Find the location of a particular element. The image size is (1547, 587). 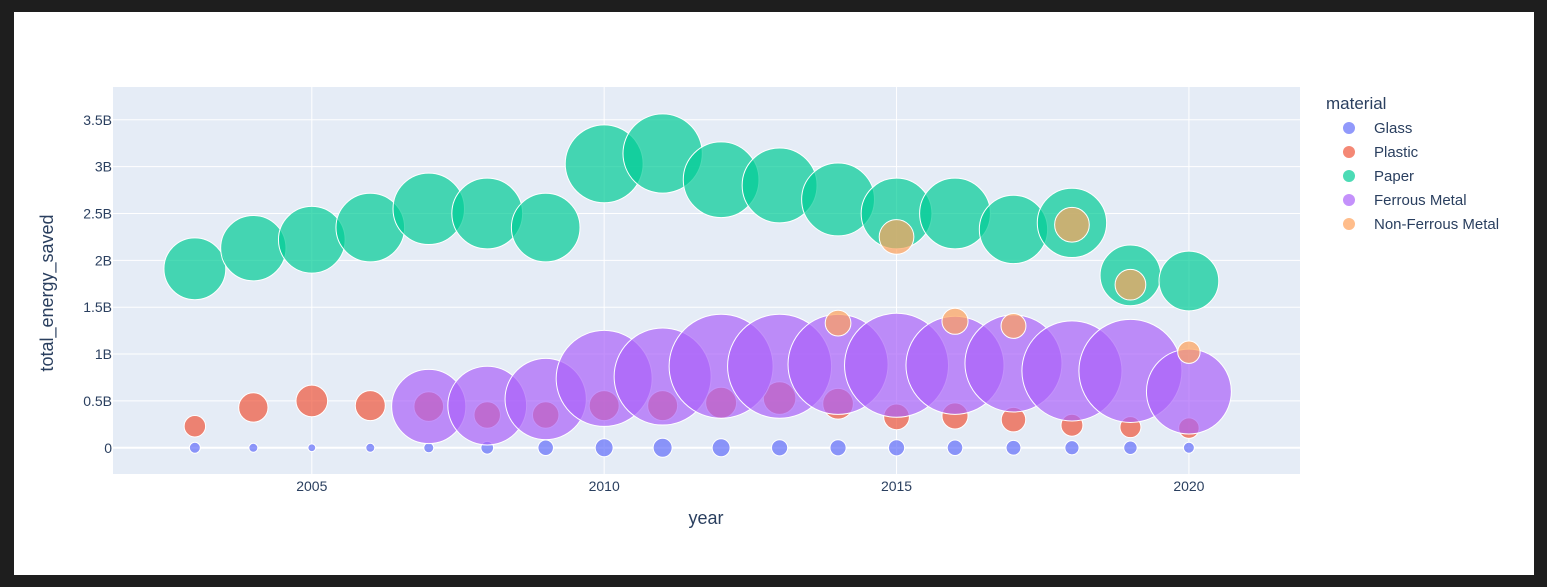

legend-label: Plastic is located at coordinates (1396, 152).